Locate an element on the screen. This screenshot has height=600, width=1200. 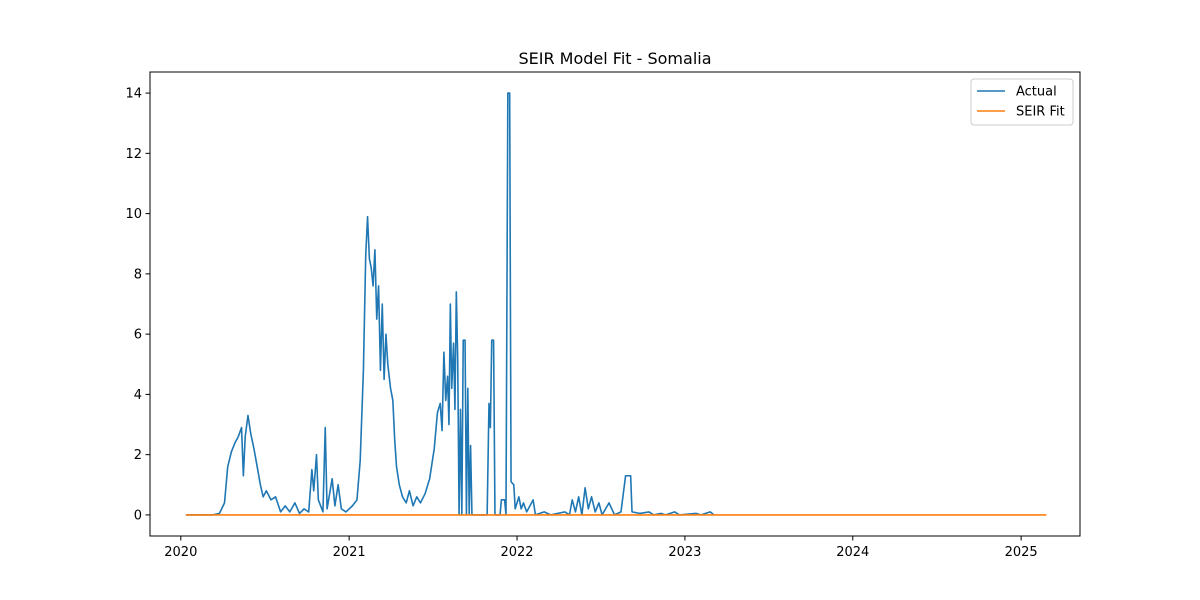
x-tick-label: 2023 is located at coordinates (684, 552).